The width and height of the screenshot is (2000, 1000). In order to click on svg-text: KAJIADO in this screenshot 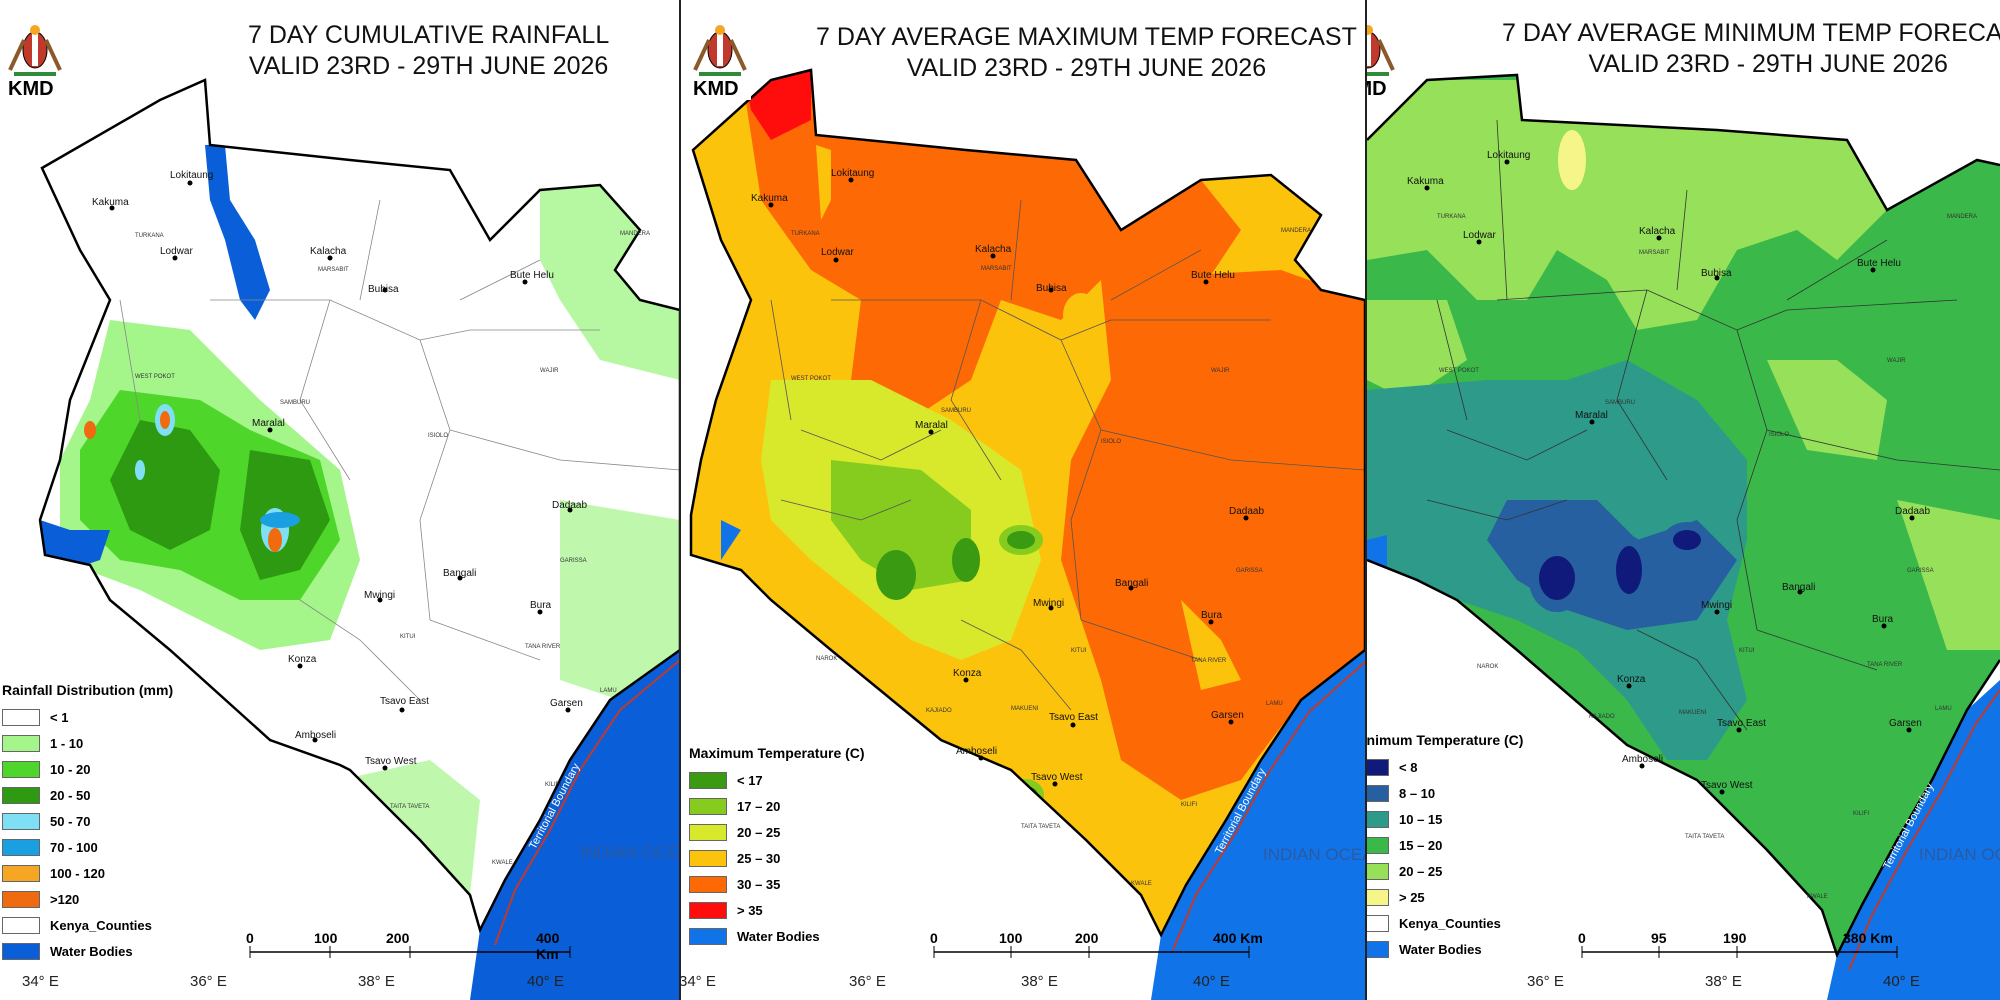, I will do `click(1602, 717)`.